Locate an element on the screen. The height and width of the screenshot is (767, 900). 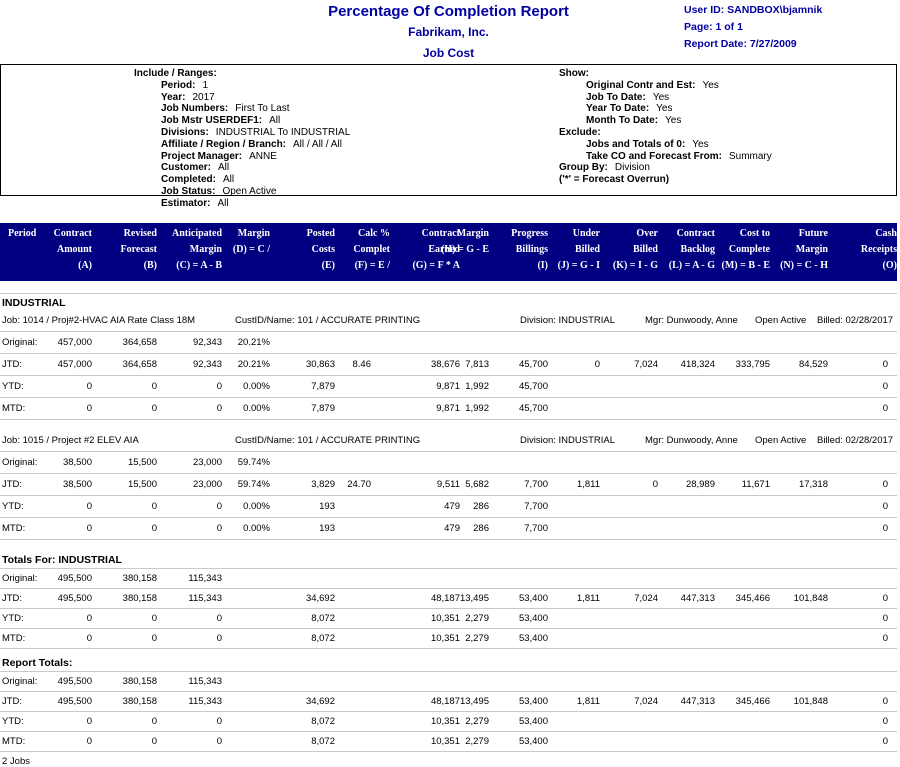
column-header-line: Contract is located at coordinates (695, 233).